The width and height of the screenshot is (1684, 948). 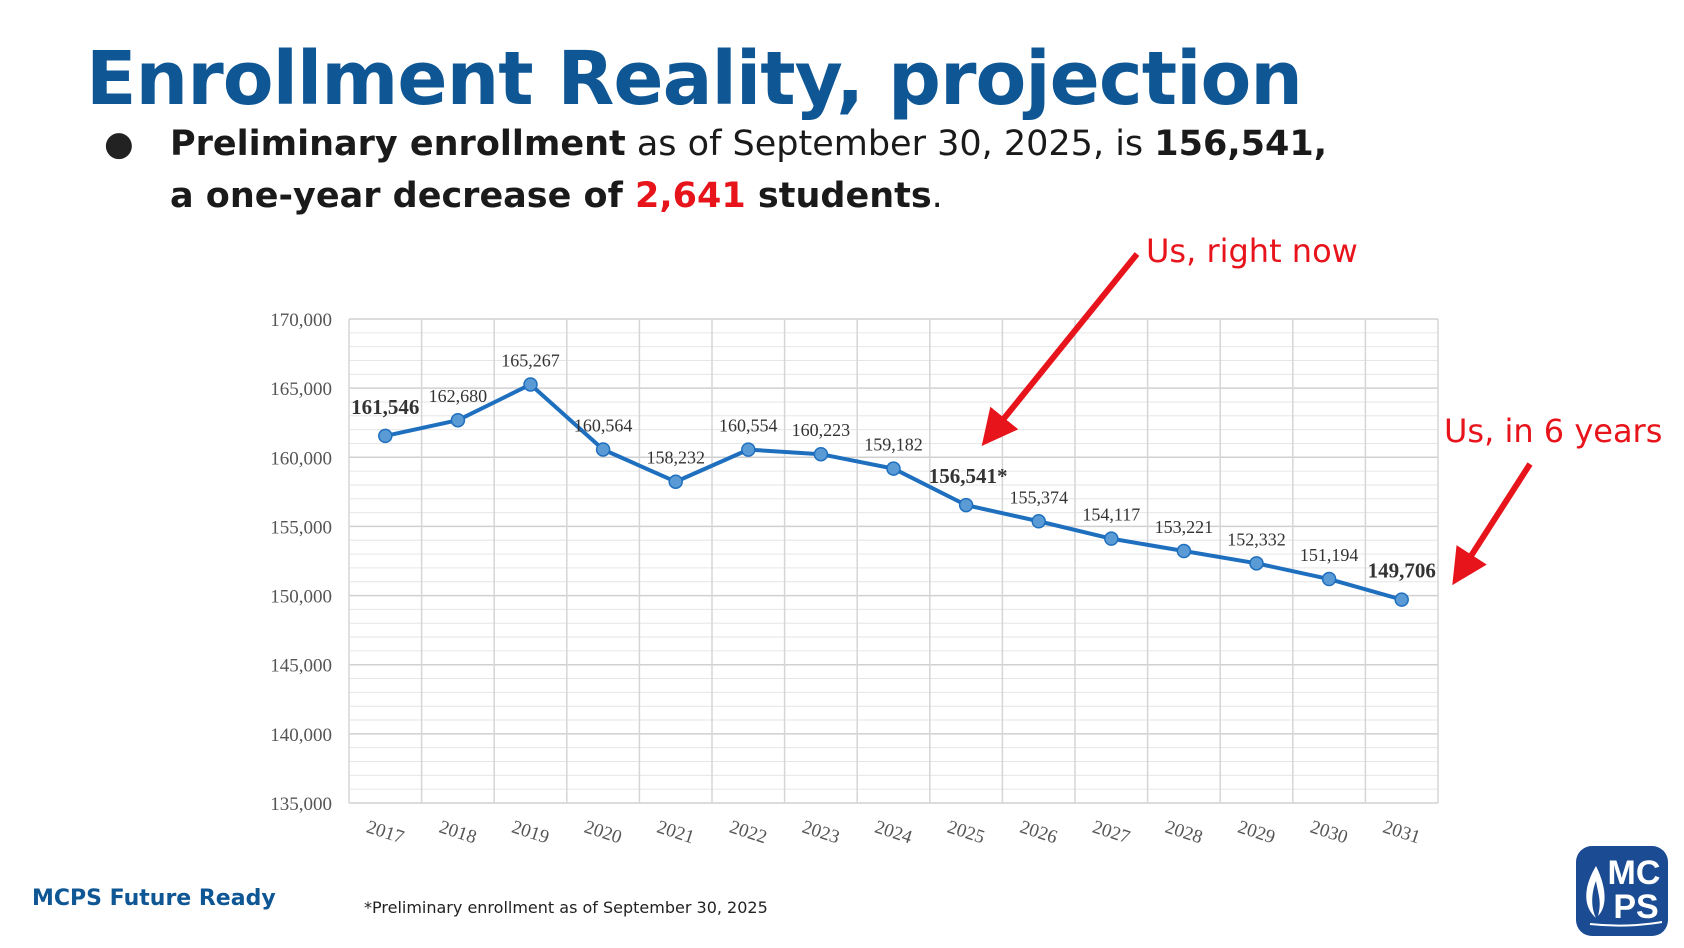 What do you see at coordinates (1038, 497) in the screenshot?
I see `data-label: 155,374` at bounding box center [1038, 497].